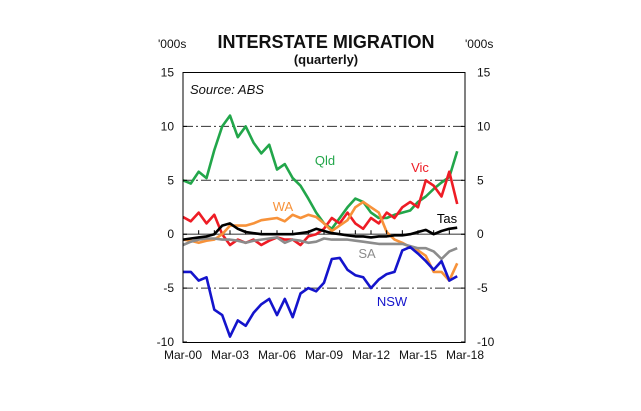 This screenshot has height=411, width=641. What do you see at coordinates (484, 126) in the screenshot?
I see `y-tick-right: 10` at bounding box center [484, 126].